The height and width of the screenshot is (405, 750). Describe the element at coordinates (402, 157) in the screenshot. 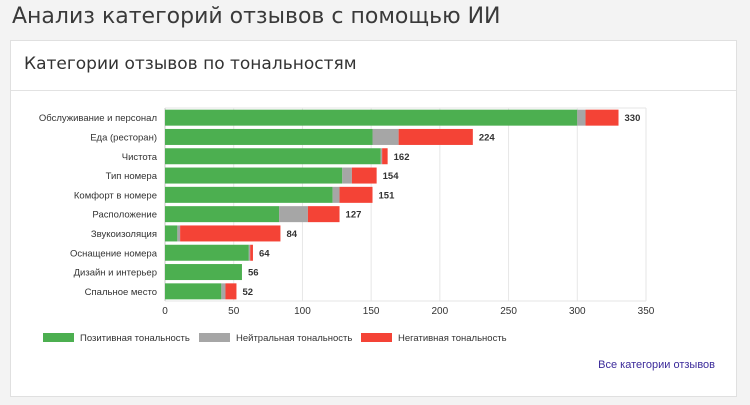

I see `bar-total-label: 162` at that location.